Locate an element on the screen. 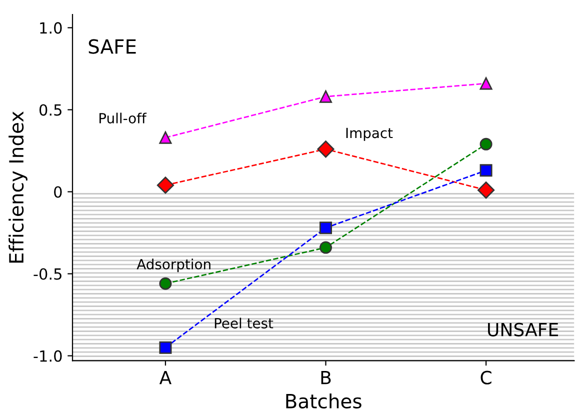 The height and width of the screenshot is (417, 580). x-tick-label: A is located at coordinates (165, 377).